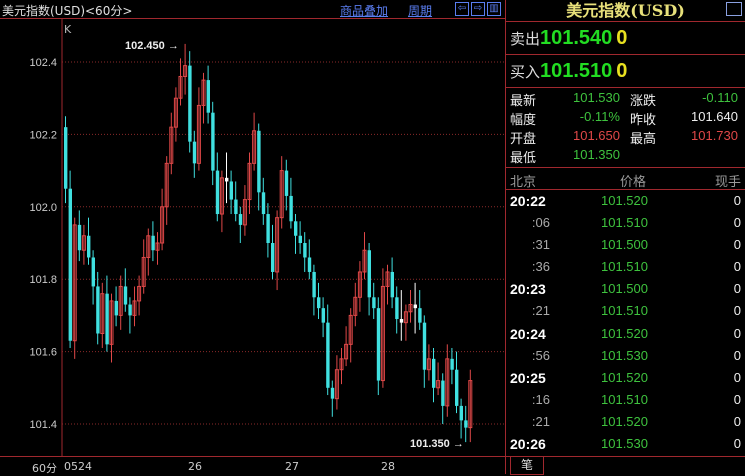 This screenshot has height=476, width=745. I want to click on period-link: 周期, so click(420, 11).